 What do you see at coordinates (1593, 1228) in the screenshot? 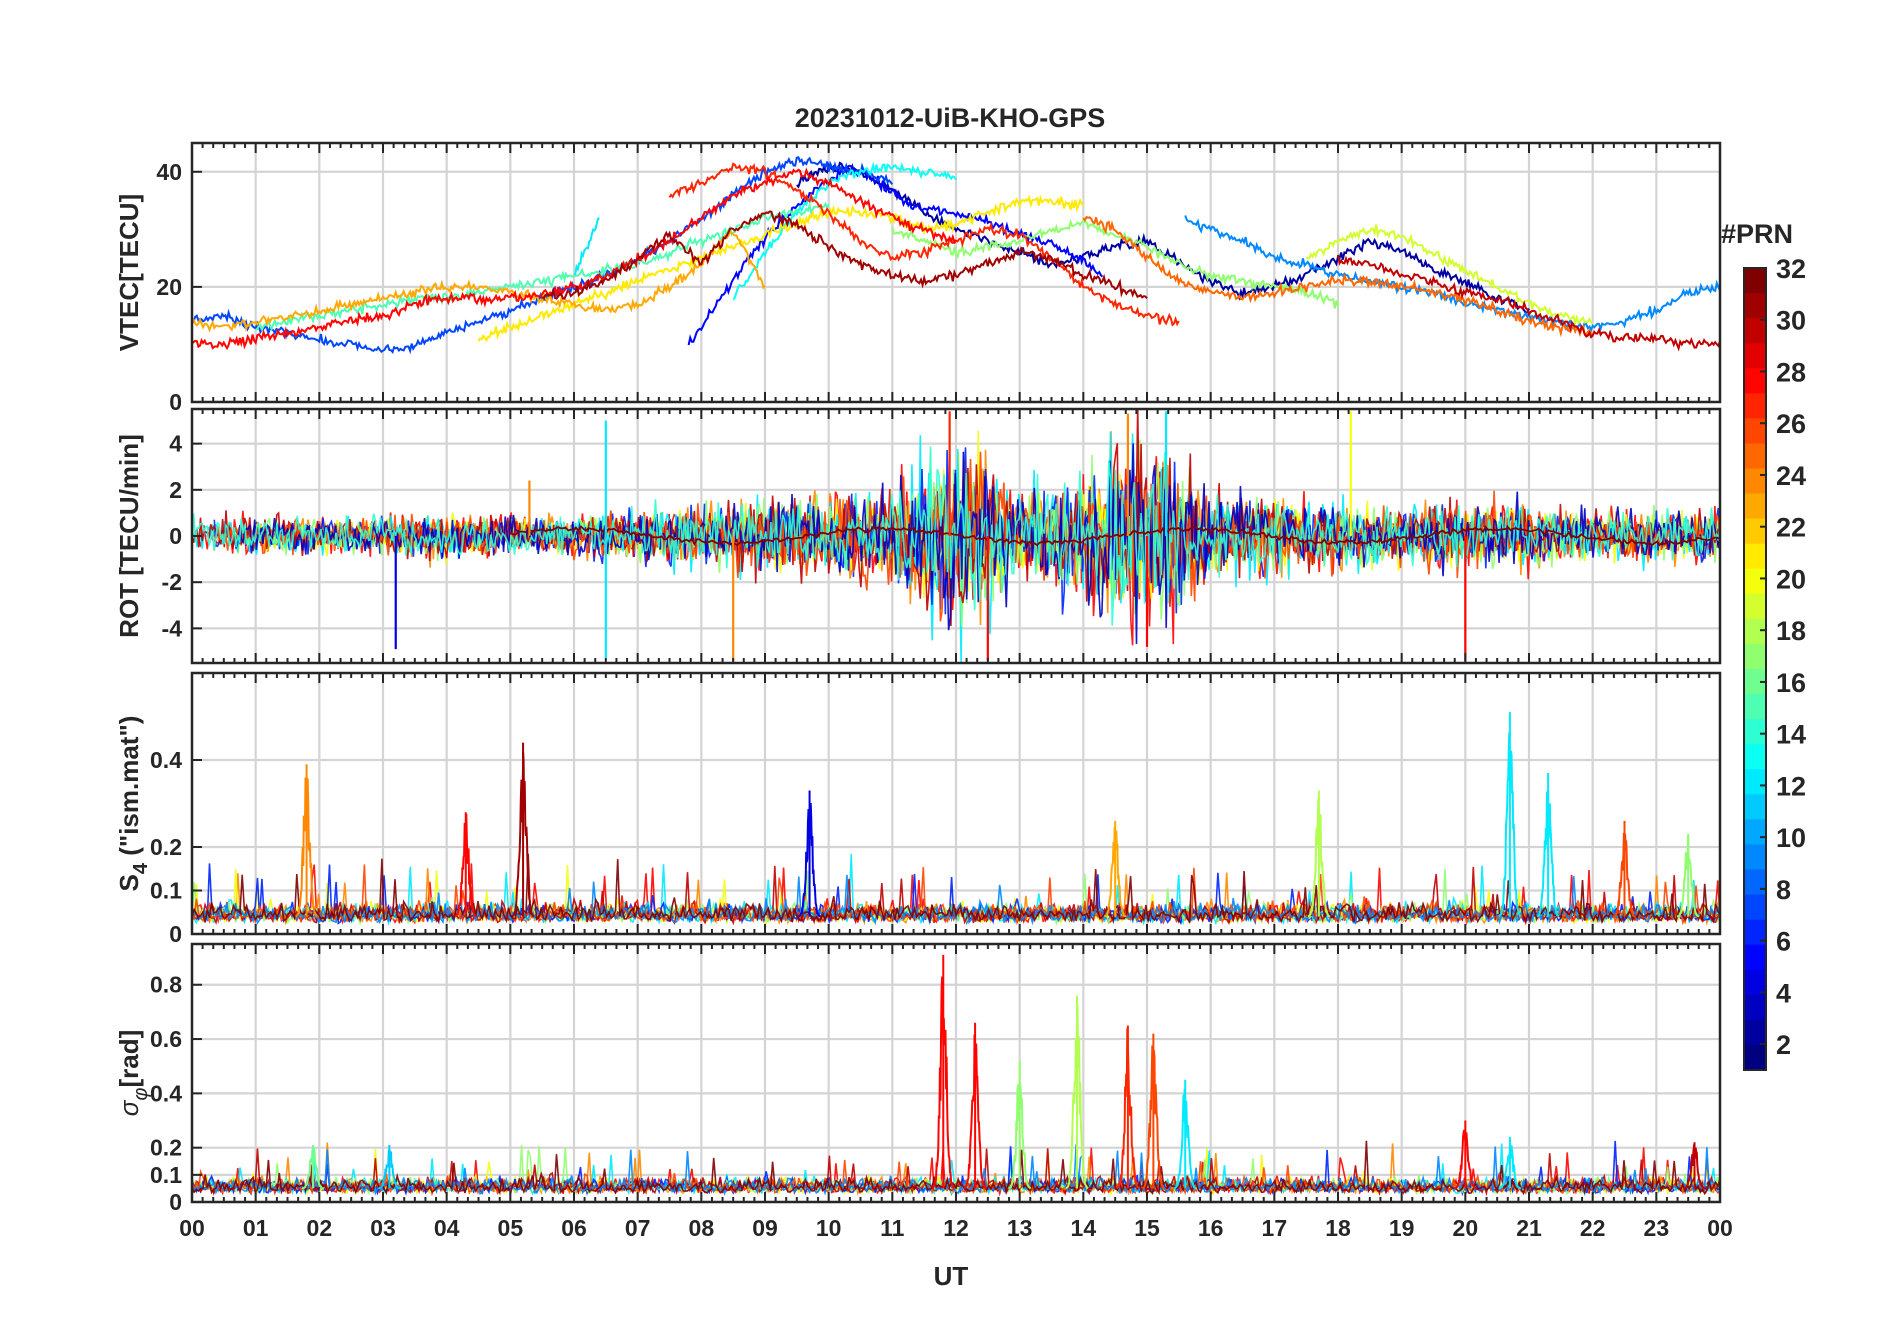
I see `x-tick-label: 22` at bounding box center [1593, 1228].